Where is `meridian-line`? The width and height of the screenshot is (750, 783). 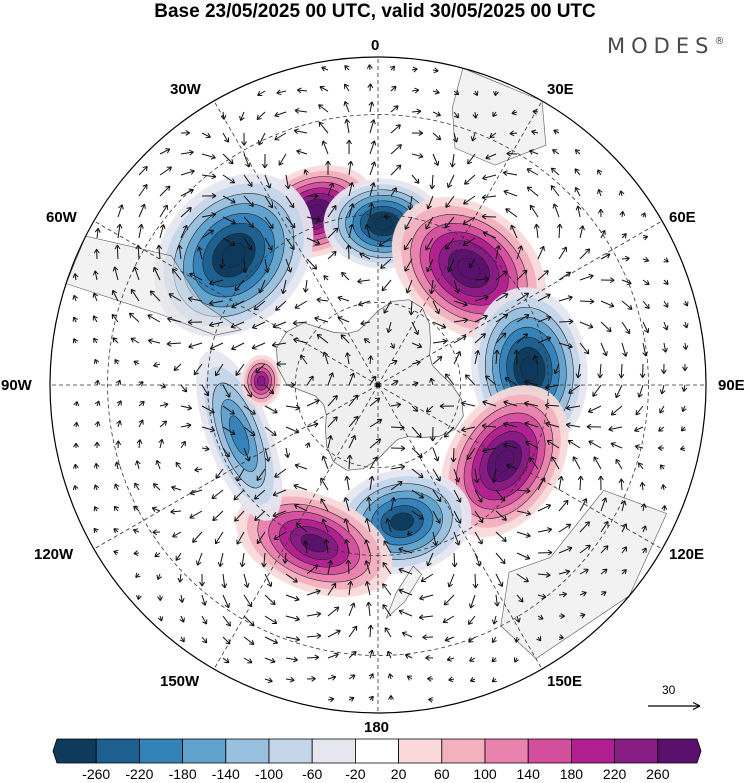 meridian-line is located at coordinates (236, 303).